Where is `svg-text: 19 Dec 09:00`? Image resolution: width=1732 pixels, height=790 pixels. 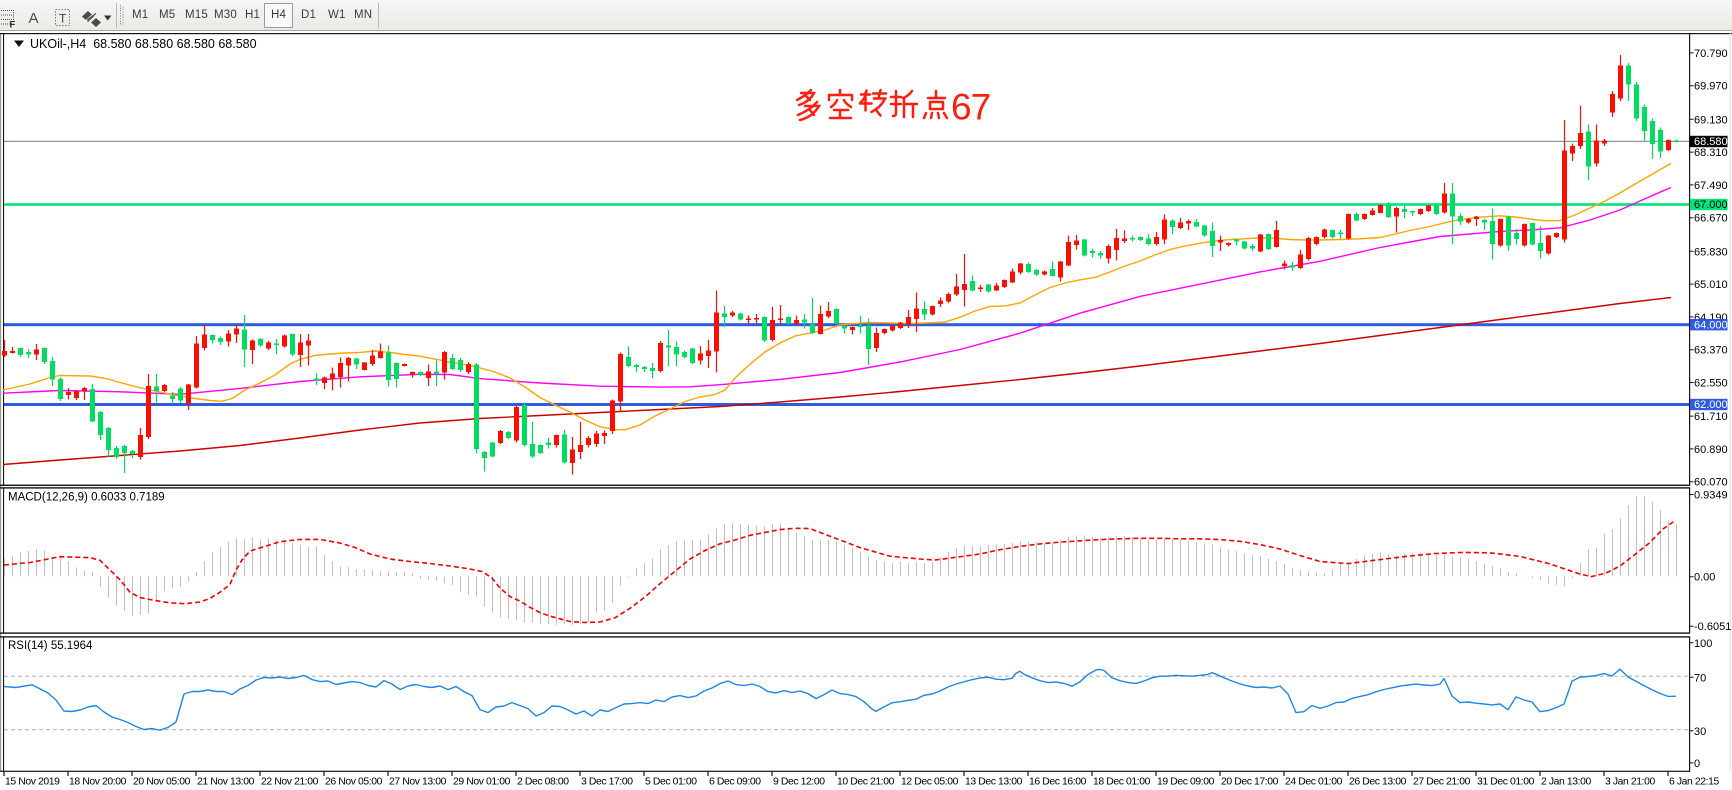
svg-text: 19 Dec 09:00 is located at coordinates (1186, 782).